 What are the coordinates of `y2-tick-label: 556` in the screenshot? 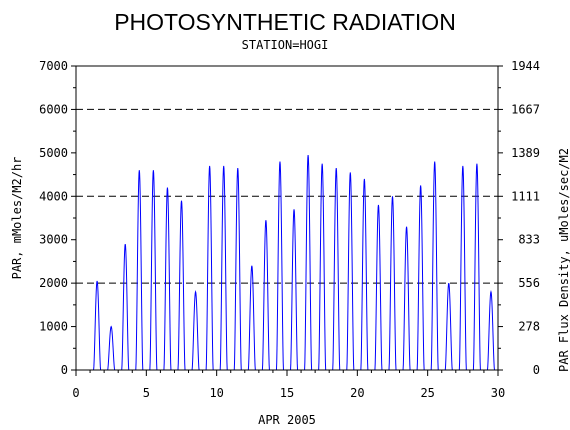 It's located at (529, 283).